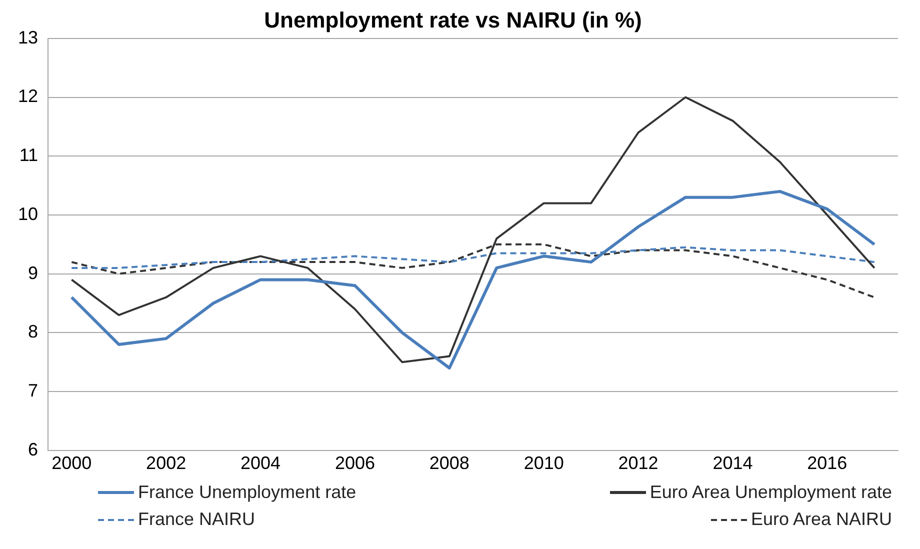  Describe the element at coordinates (449, 463) in the screenshot. I see `x-tick-label: 2008` at that location.